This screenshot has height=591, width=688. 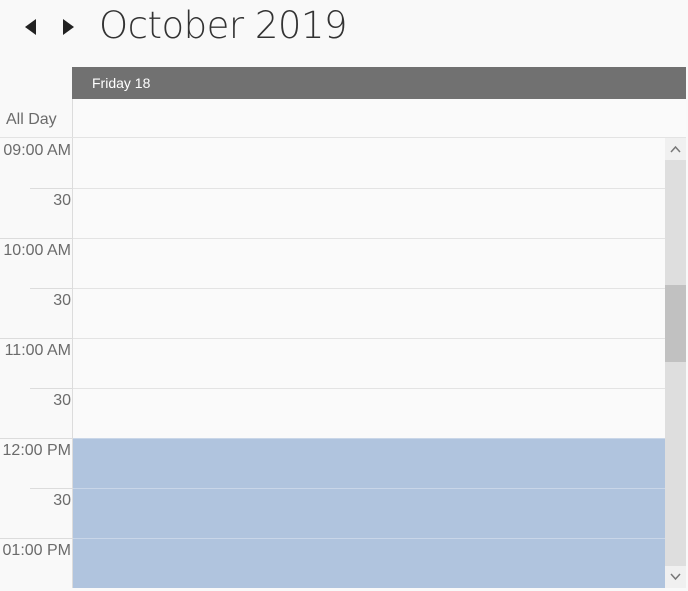 I want to click on triangle-left-icon, so click(x=30, y=27).